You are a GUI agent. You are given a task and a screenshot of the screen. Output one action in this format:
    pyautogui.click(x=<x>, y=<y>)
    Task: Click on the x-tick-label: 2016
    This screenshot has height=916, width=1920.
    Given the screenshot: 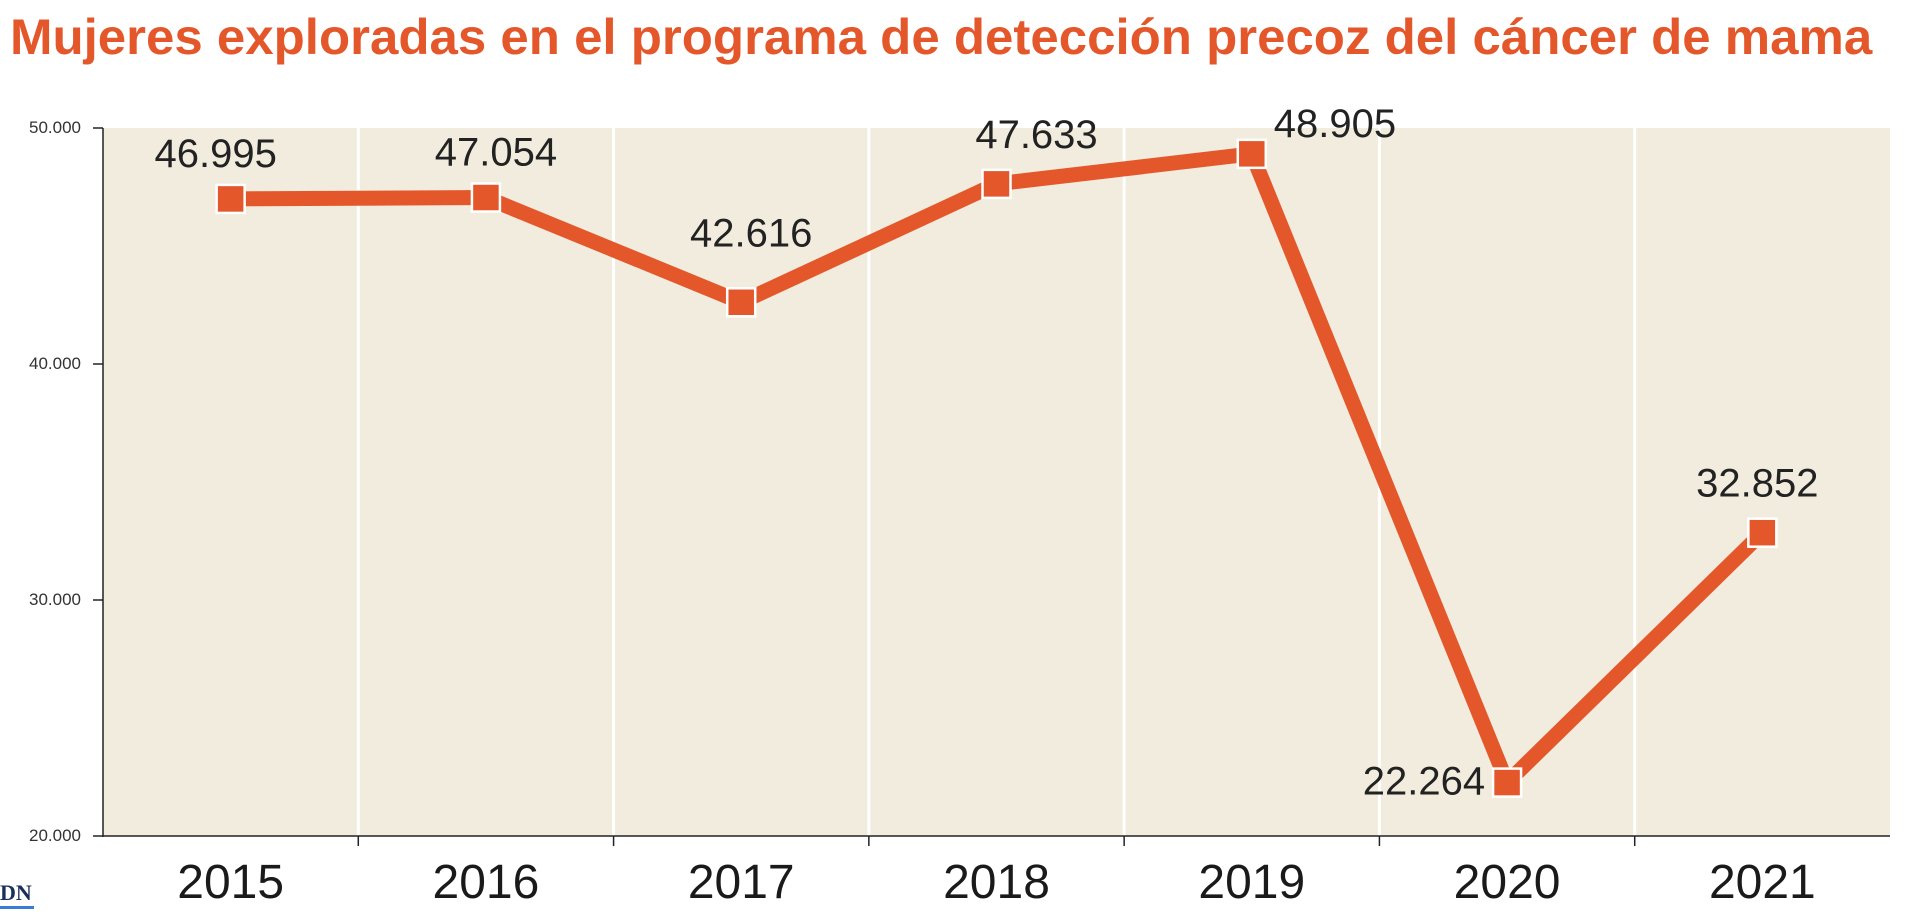 What is the action you would take?
    pyautogui.click(x=486, y=882)
    